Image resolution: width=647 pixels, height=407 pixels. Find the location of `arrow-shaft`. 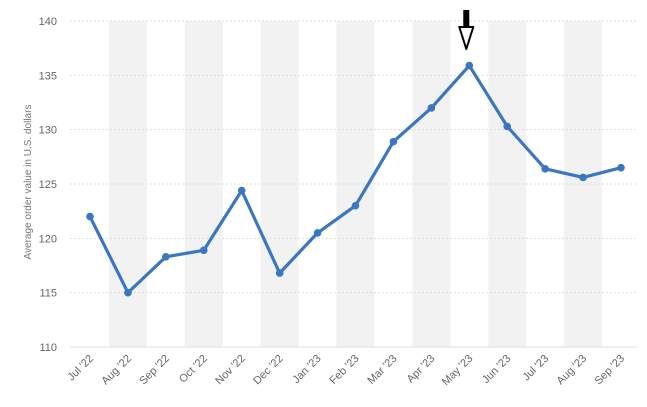

arrow-shaft is located at coordinates (466, 19).